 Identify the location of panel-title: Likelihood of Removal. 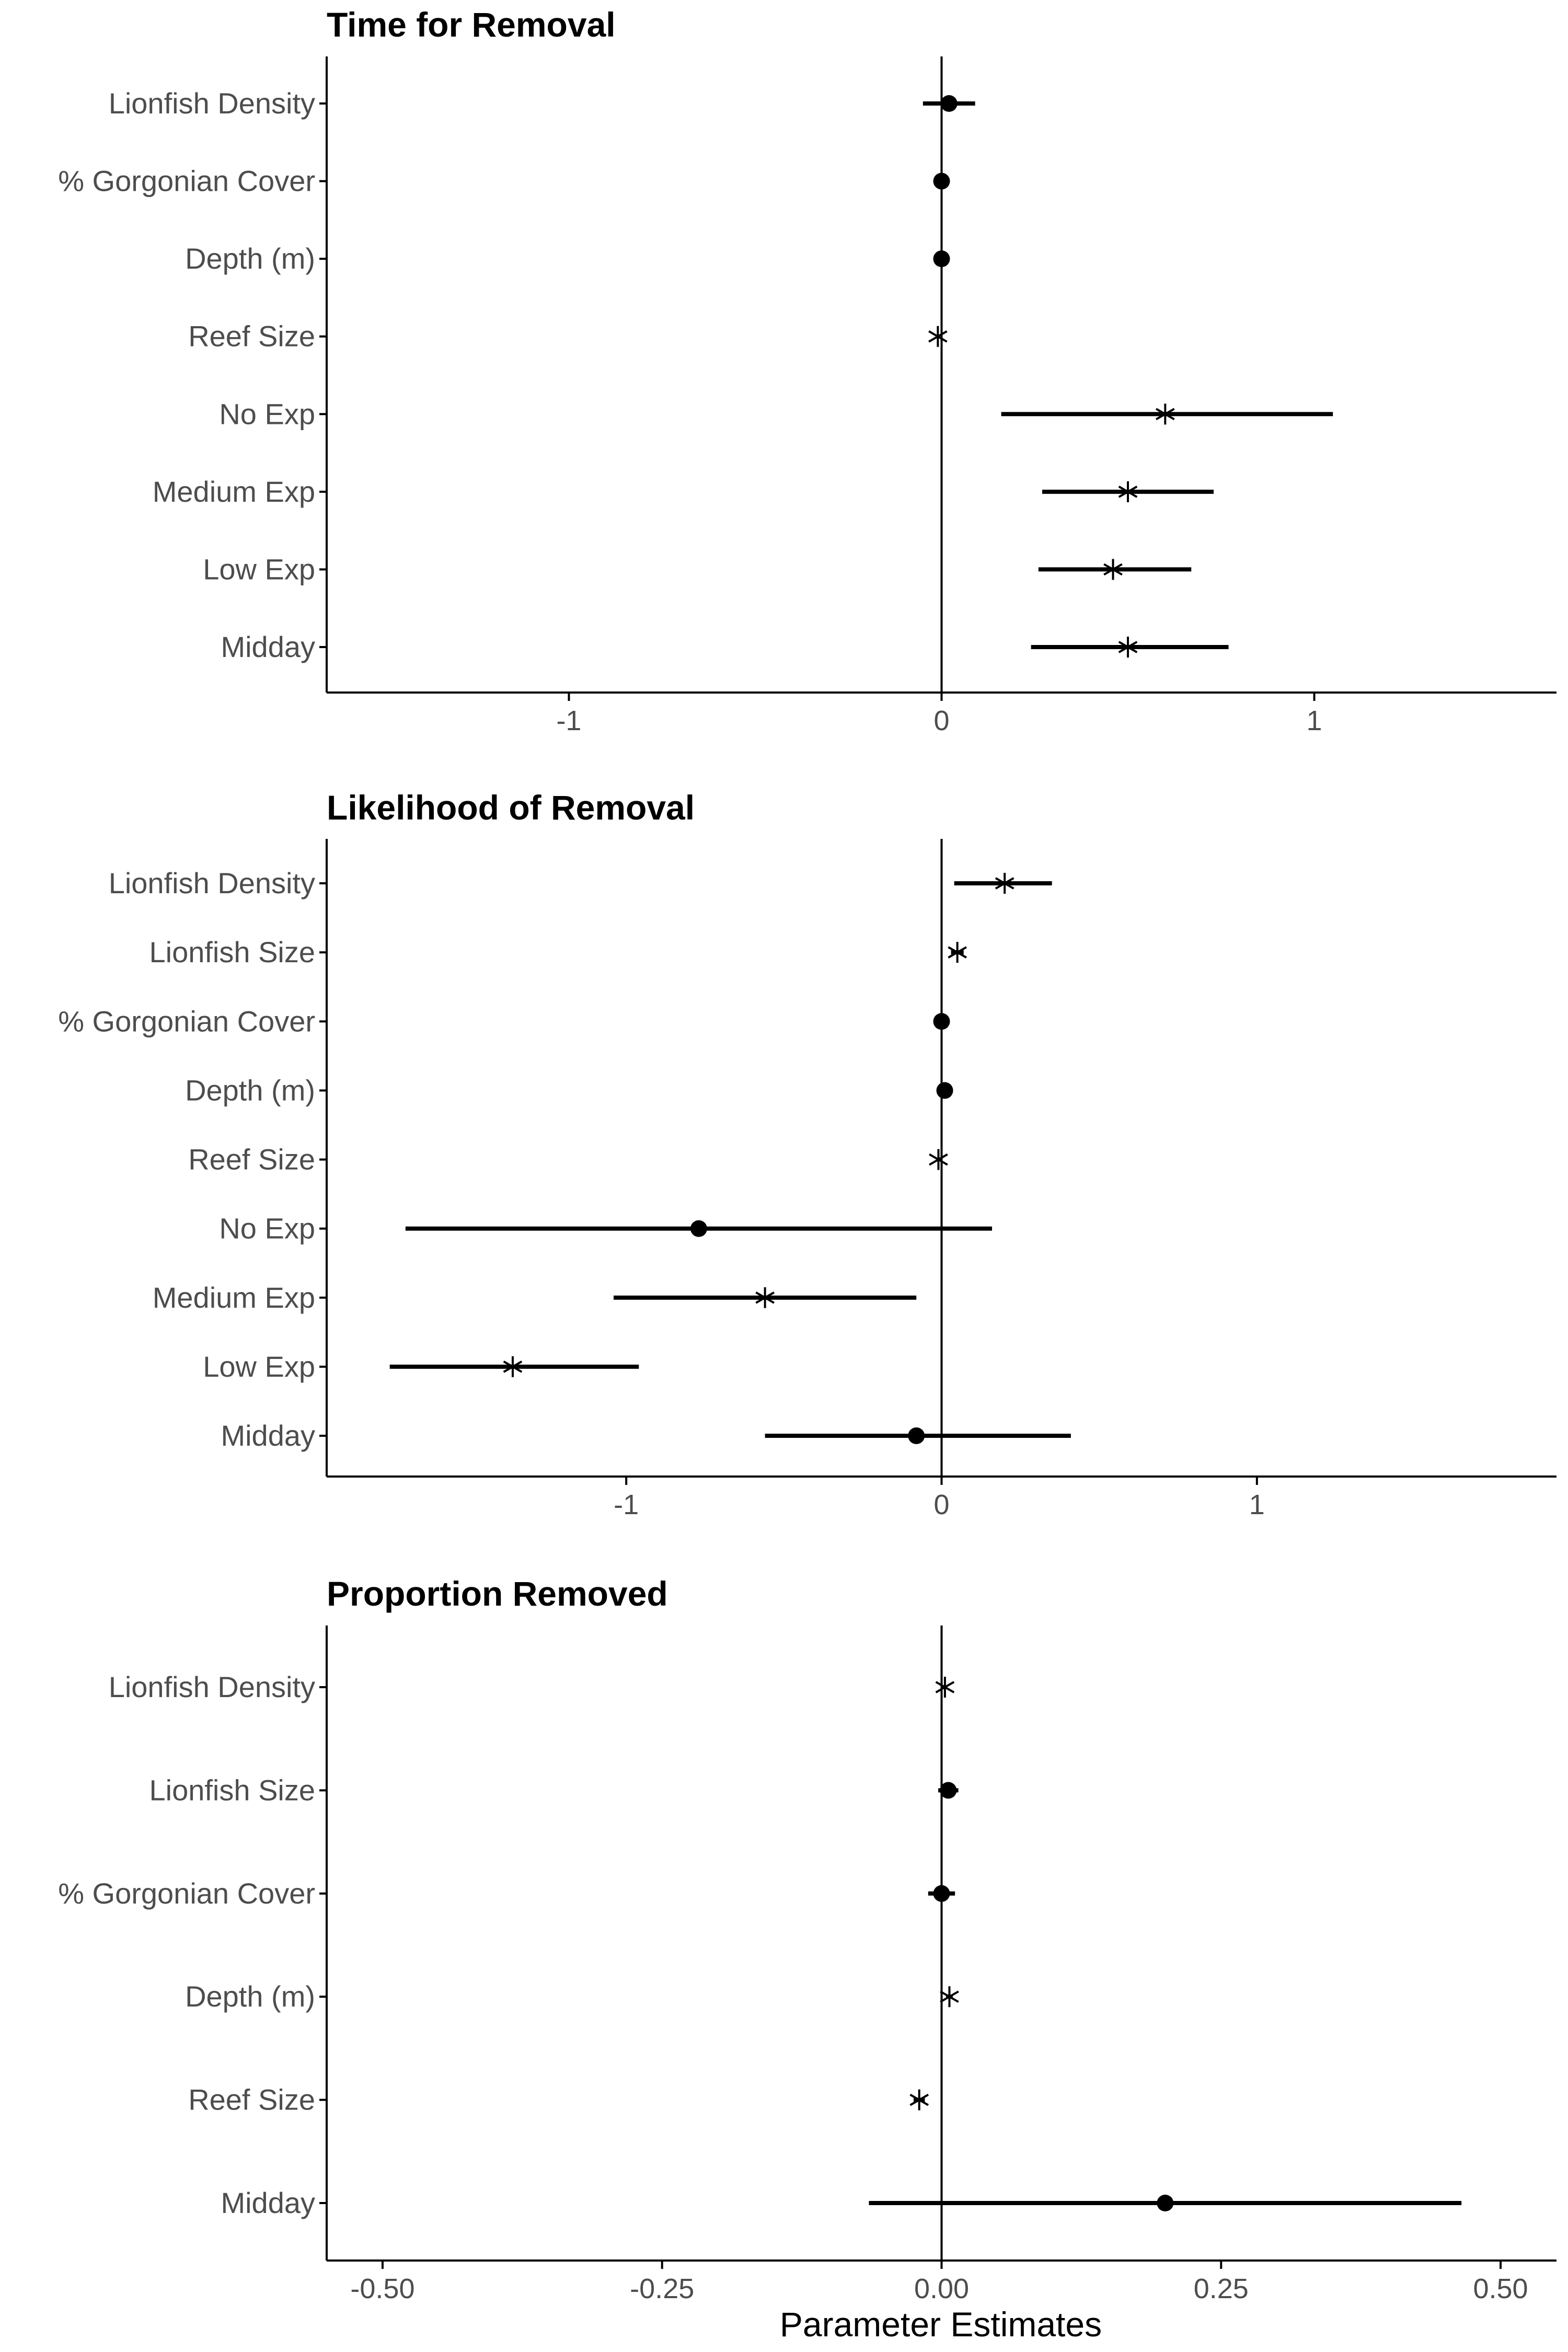
(511, 807).